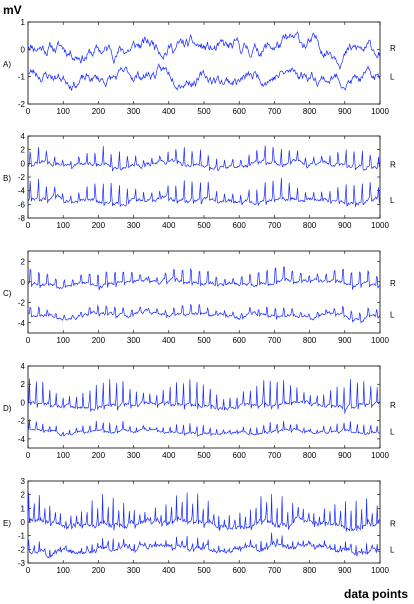 Image resolution: width=414 pixels, height=604 pixels. What do you see at coordinates (22, 218) in the screenshot?
I see `y-tick-label: -8` at bounding box center [22, 218].